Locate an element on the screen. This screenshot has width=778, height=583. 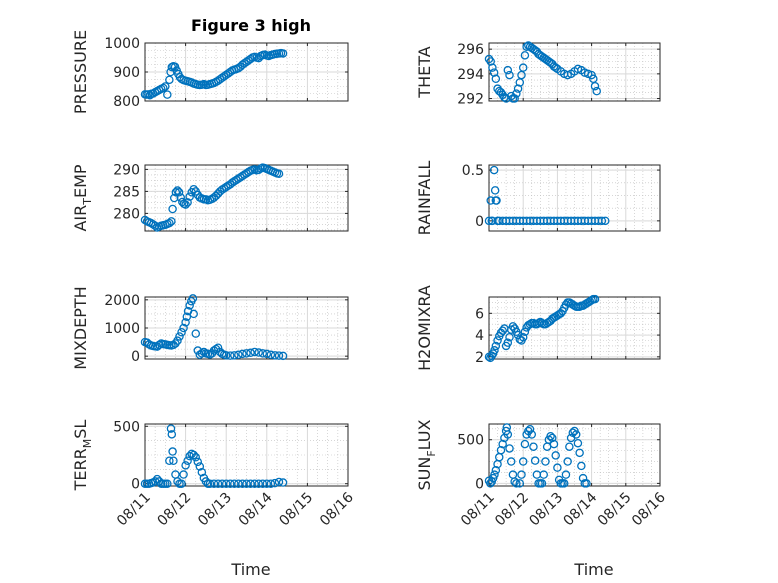
data-series is located at coordinates (214, 456).